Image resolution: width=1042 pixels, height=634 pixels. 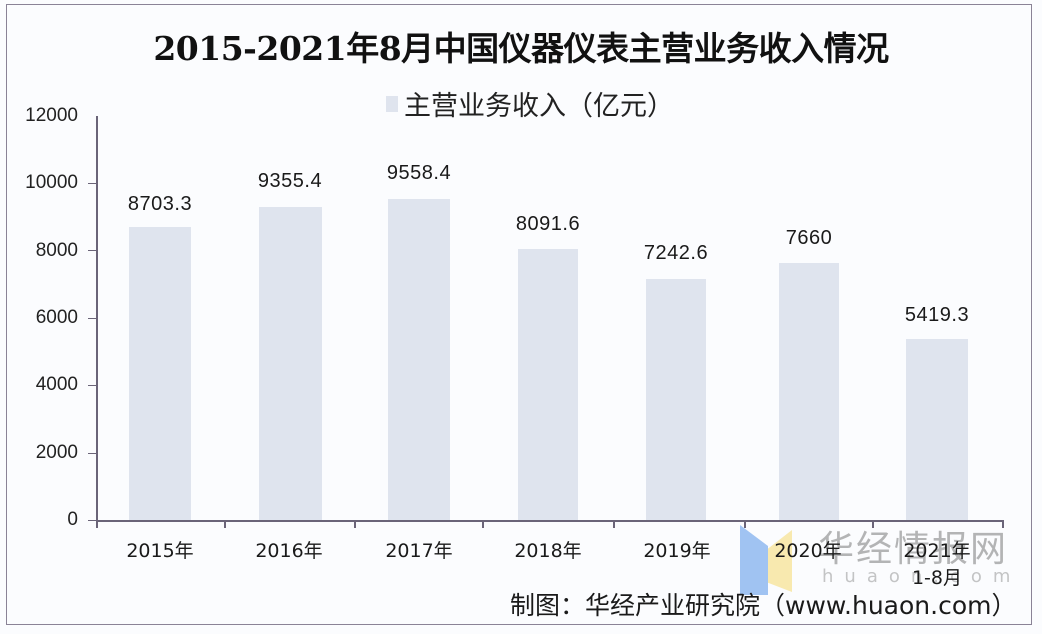 What do you see at coordinates (419, 359) in the screenshot?
I see `bar-2017` at bounding box center [419, 359].